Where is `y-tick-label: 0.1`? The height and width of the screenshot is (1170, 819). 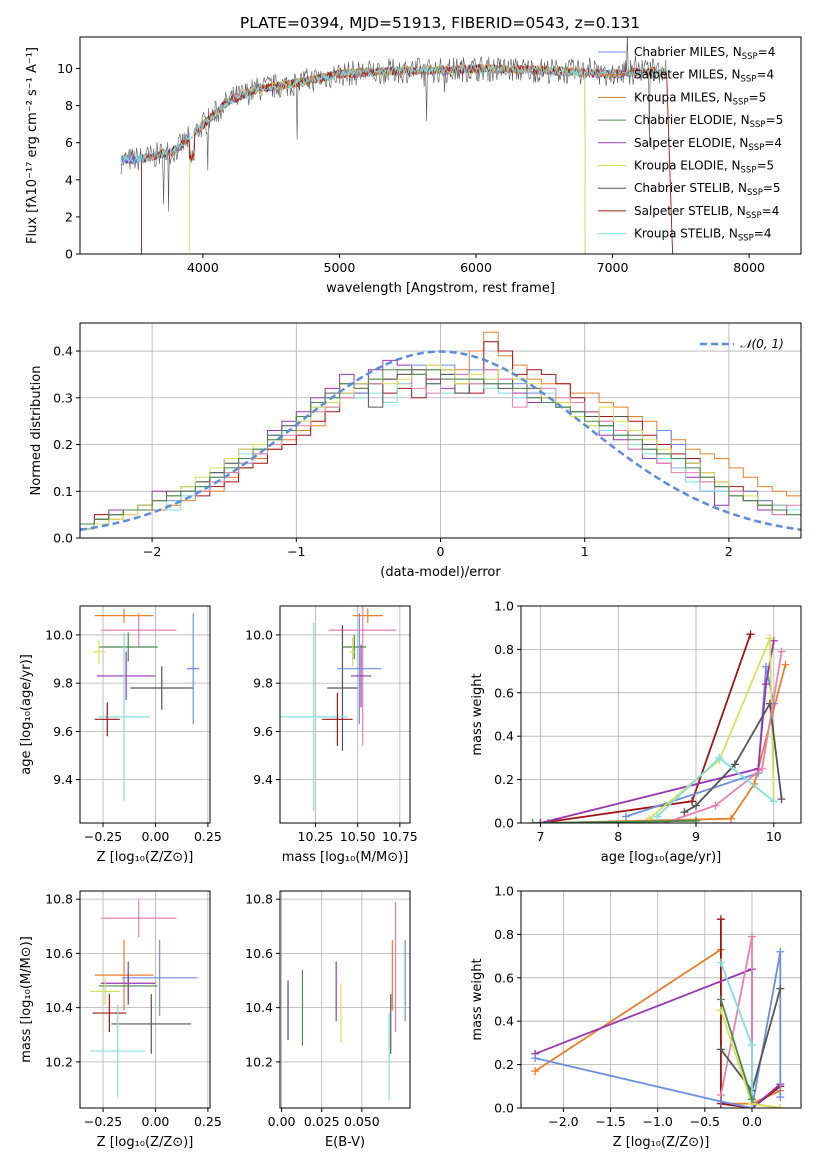
y-tick-label: 0.1 is located at coordinates (63, 491).